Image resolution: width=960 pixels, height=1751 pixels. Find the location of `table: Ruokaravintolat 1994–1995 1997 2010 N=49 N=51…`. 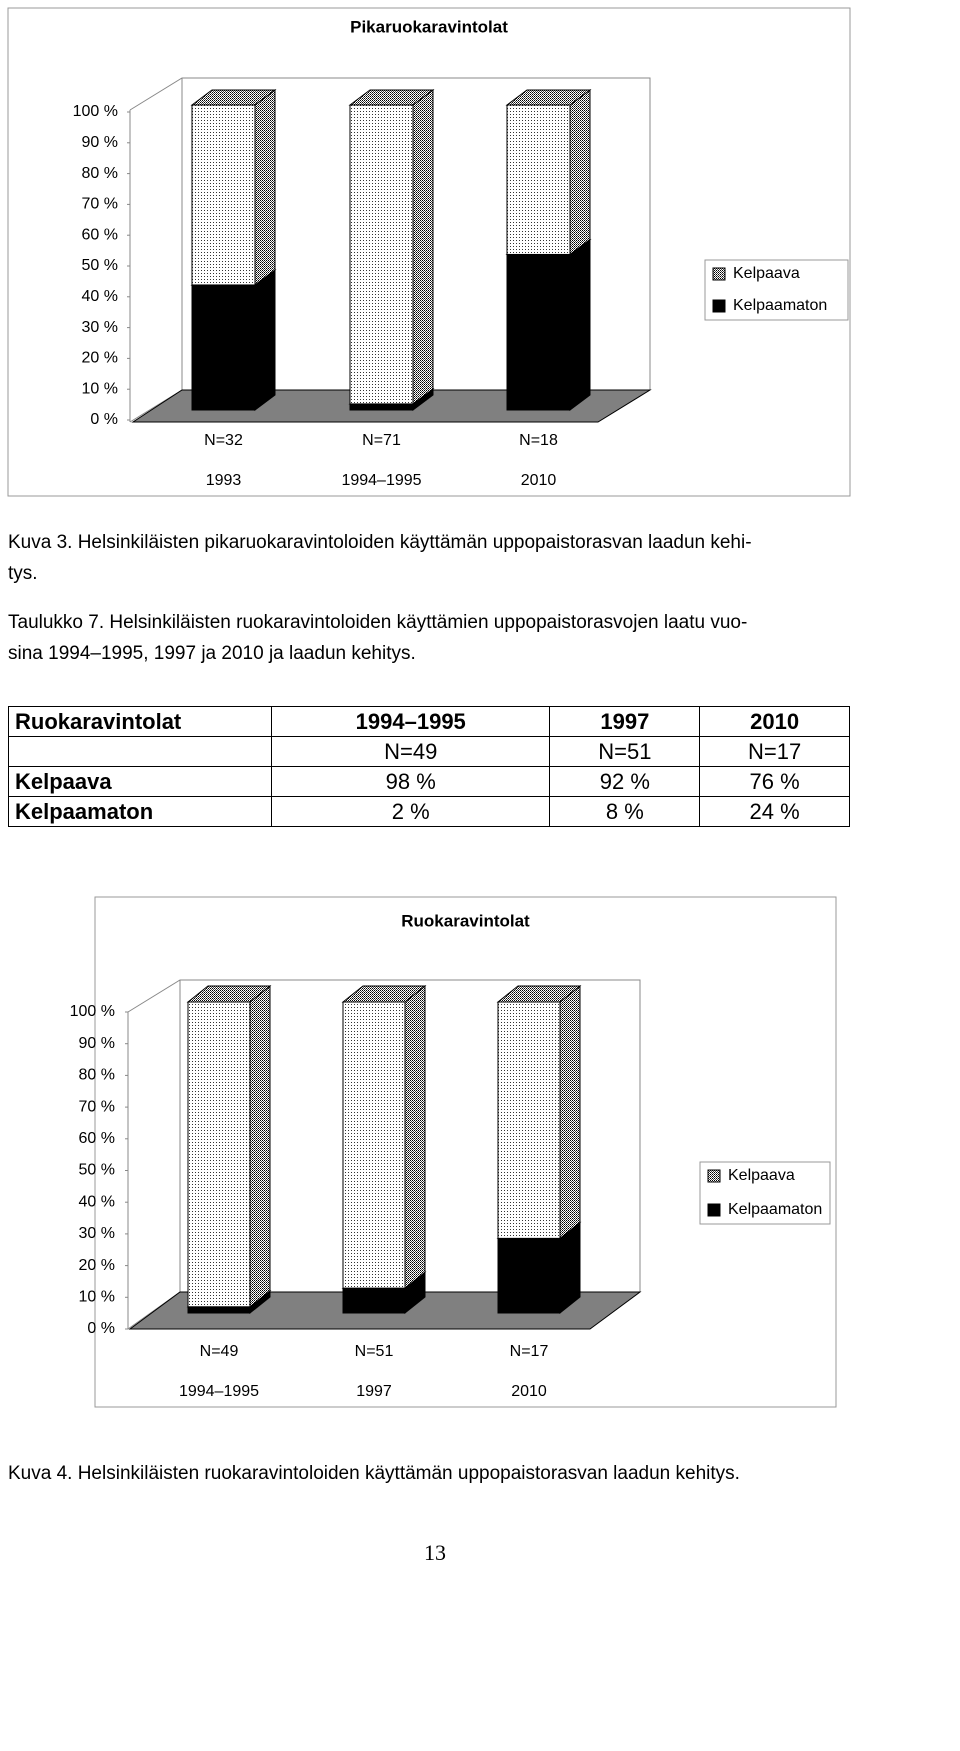

table: Ruokaravintolat 1994–1995 1997 2010 N=49 N=51… is located at coordinates (429, 766).